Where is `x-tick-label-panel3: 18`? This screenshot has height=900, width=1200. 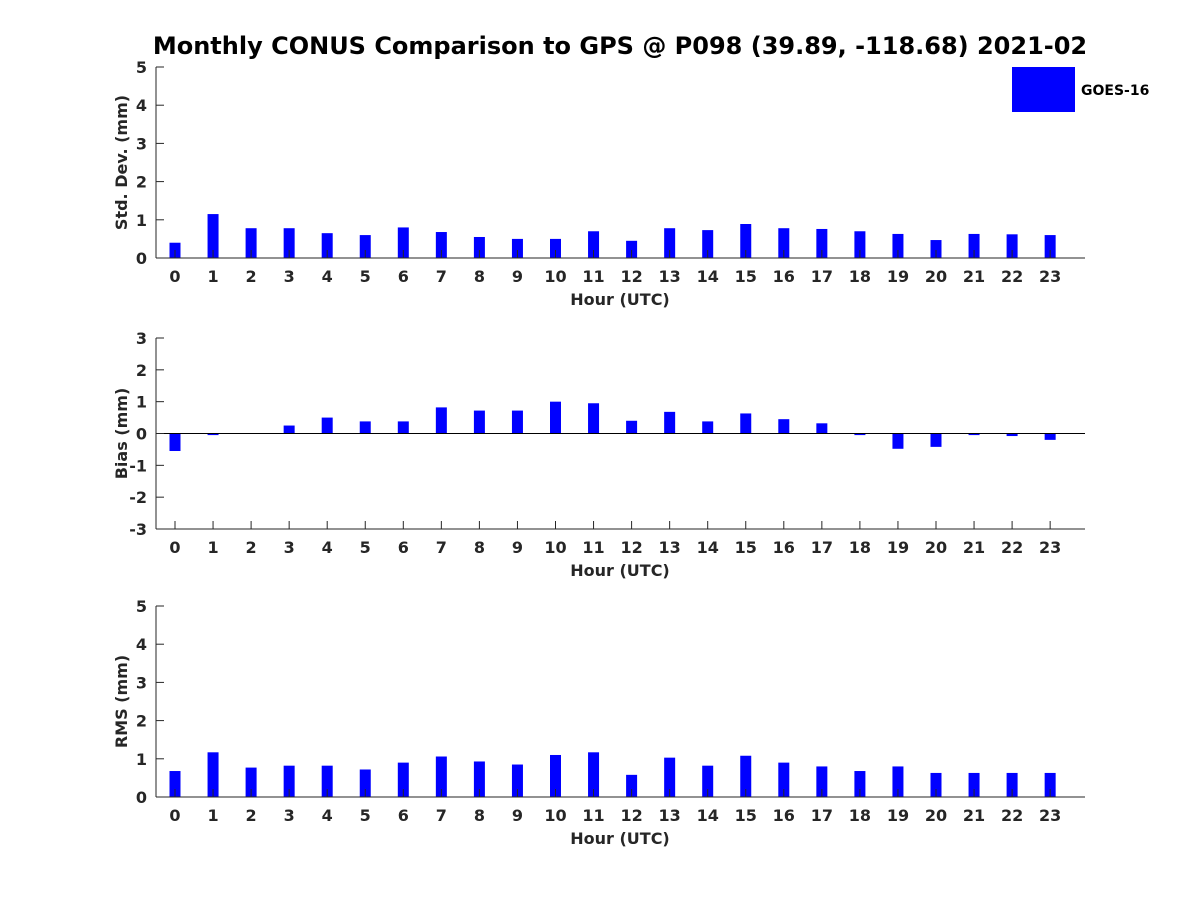 x-tick-label-panel3: 18 is located at coordinates (860, 815).